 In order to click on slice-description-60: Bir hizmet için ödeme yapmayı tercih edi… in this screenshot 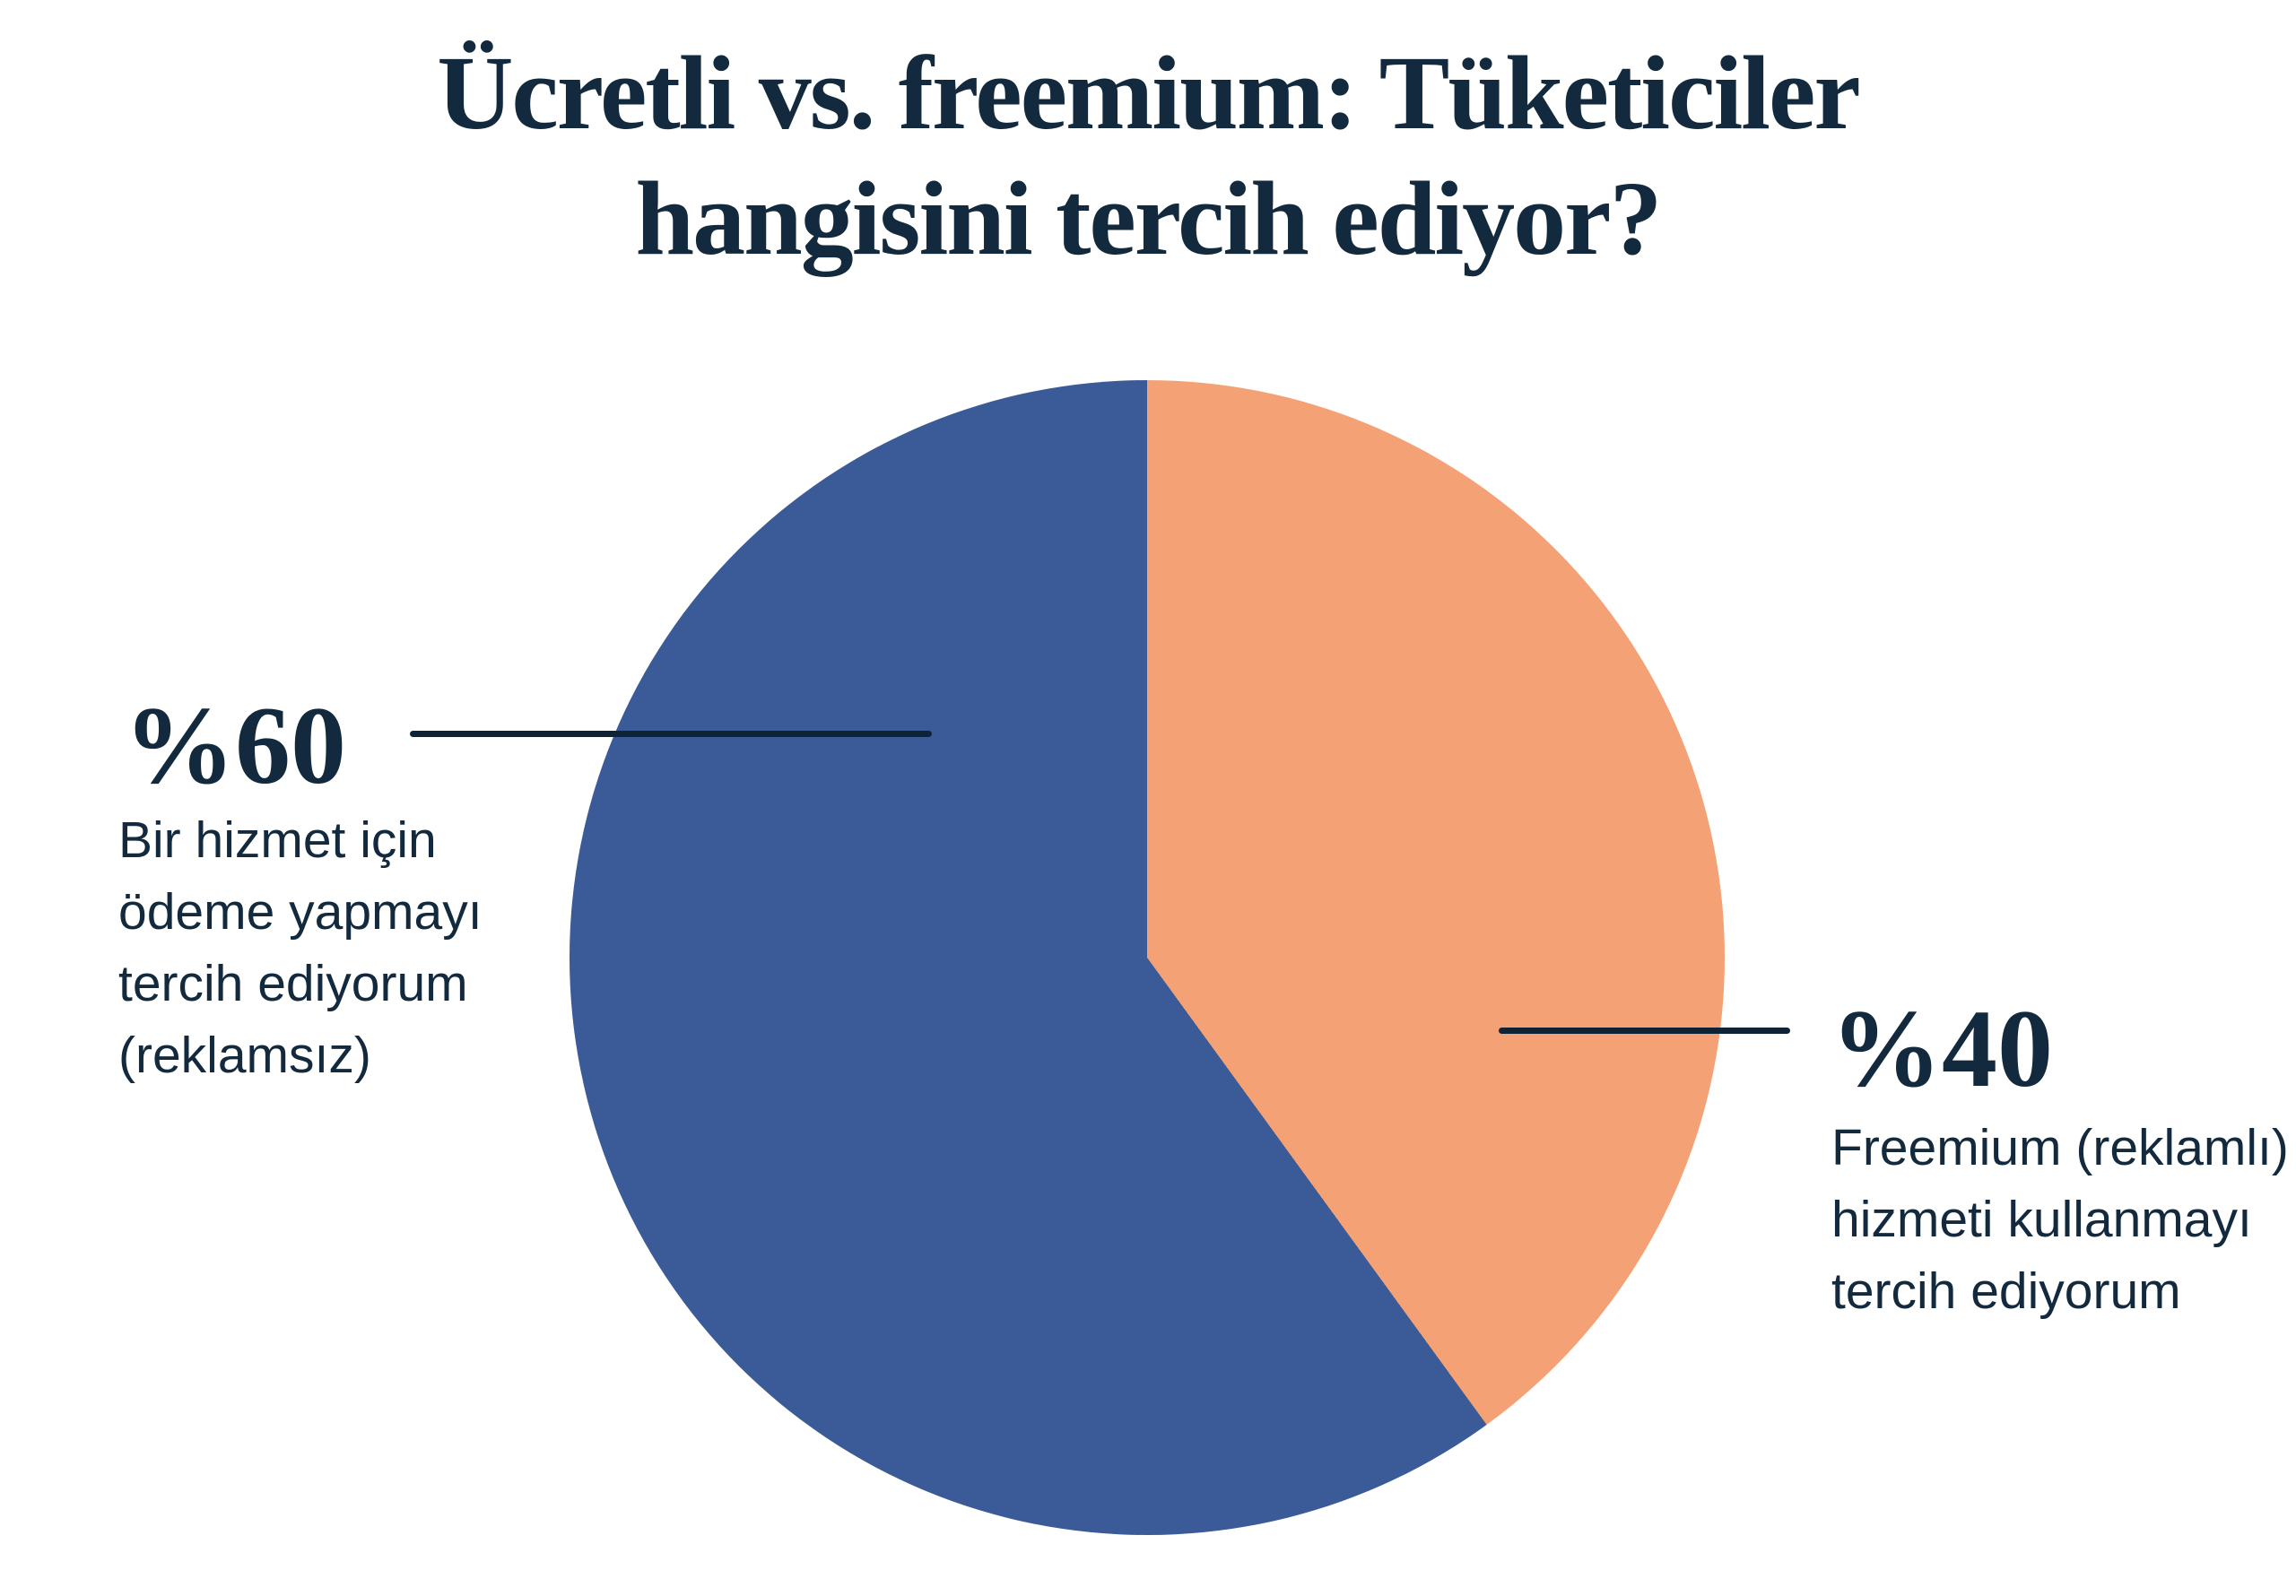, I will do `click(300, 948)`.